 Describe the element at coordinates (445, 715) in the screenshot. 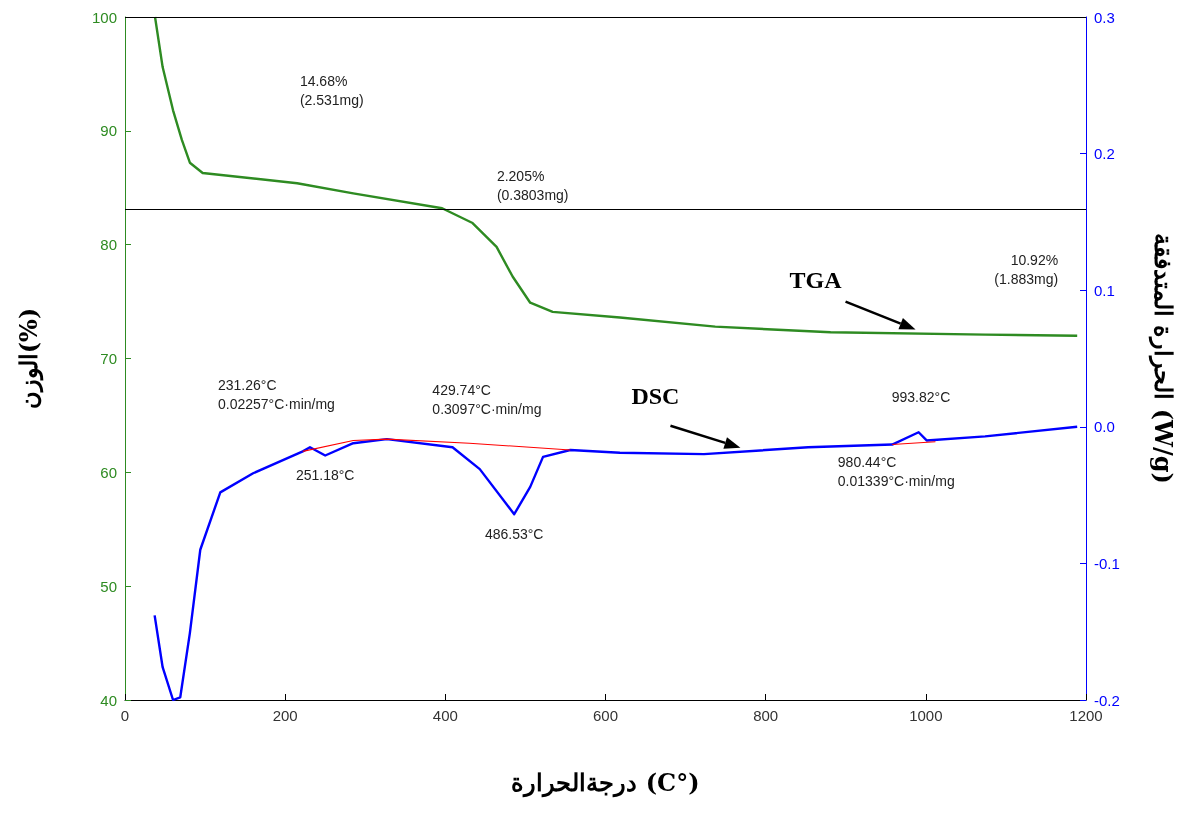

I see `x-tick-label: 400` at that location.